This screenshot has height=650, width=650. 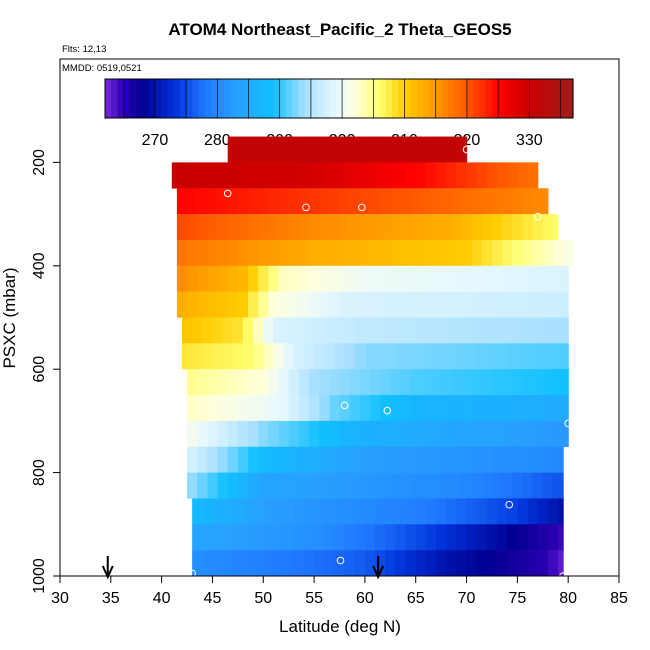 I want to click on colorbar-tick-label: 330, so click(x=529, y=140).